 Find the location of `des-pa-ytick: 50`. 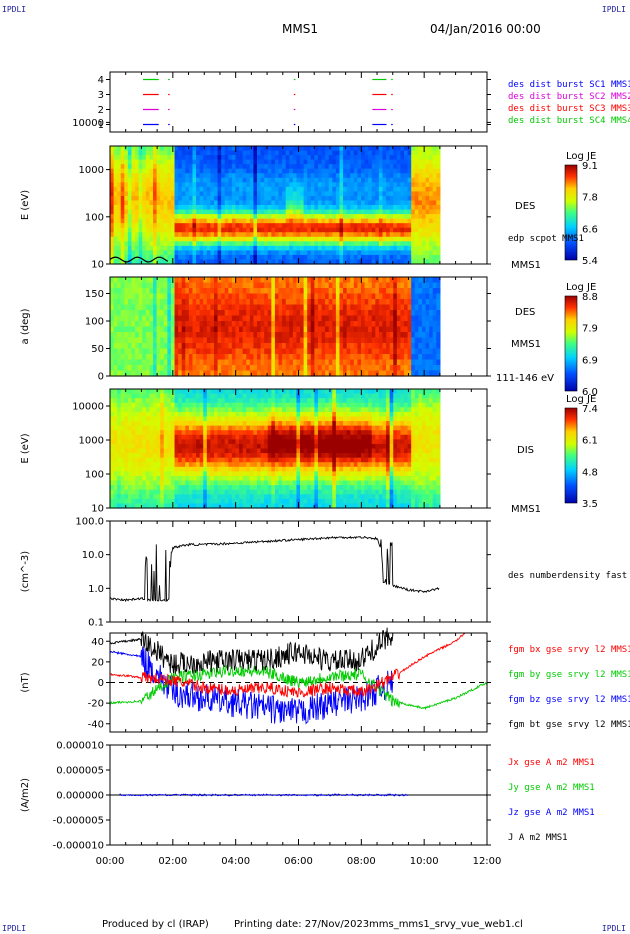

des-pa-ytick: 50 is located at coordinates (97, 349).